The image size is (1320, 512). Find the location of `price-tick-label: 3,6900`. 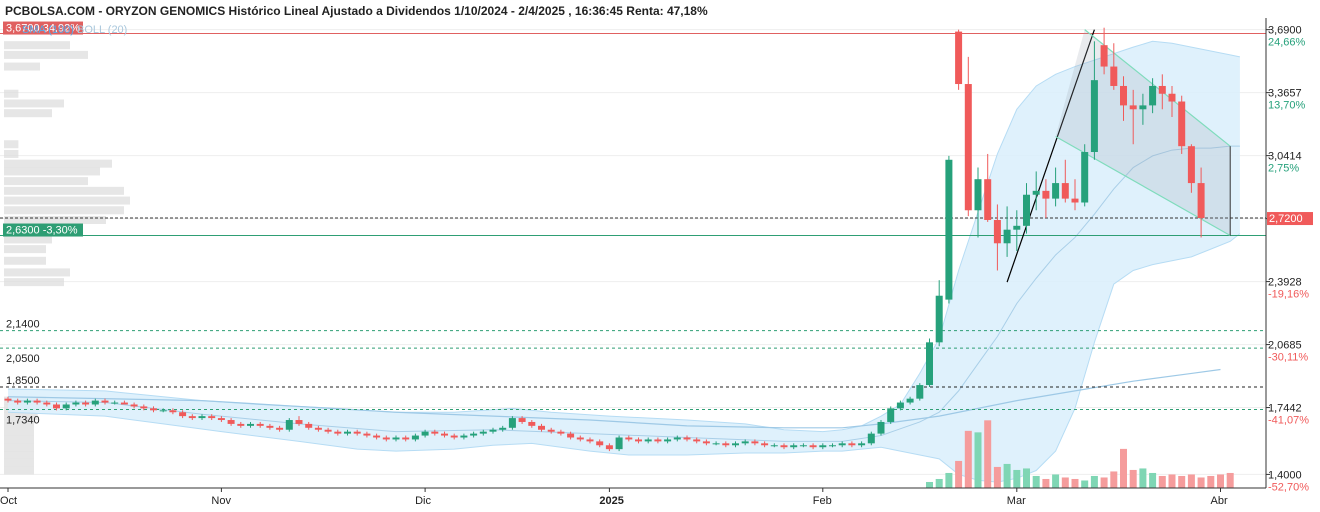

price-tick-label: 3,6900 is located at coordinates (1285, 31).